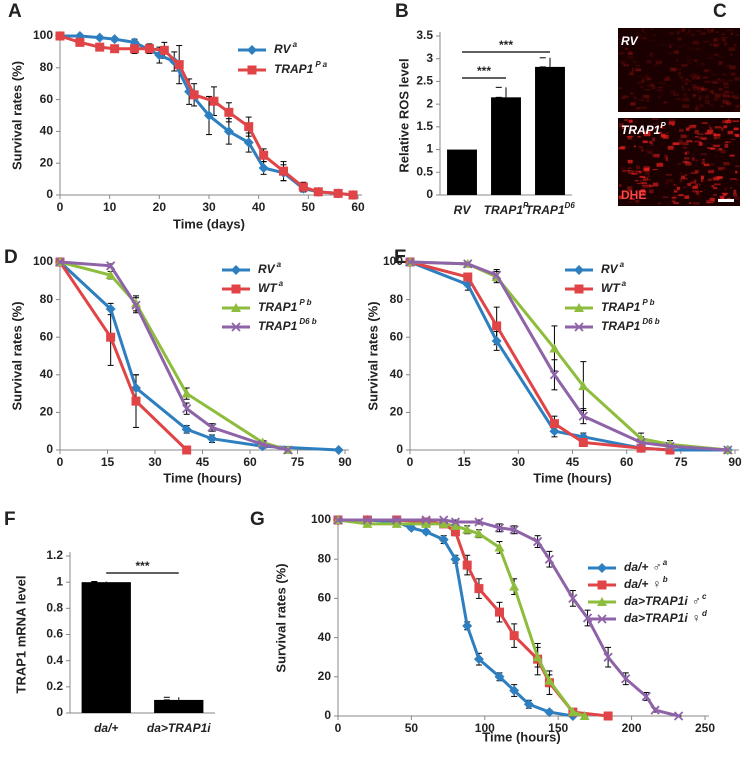  I want to click on x-tick-label: 0, so click(410, 462).